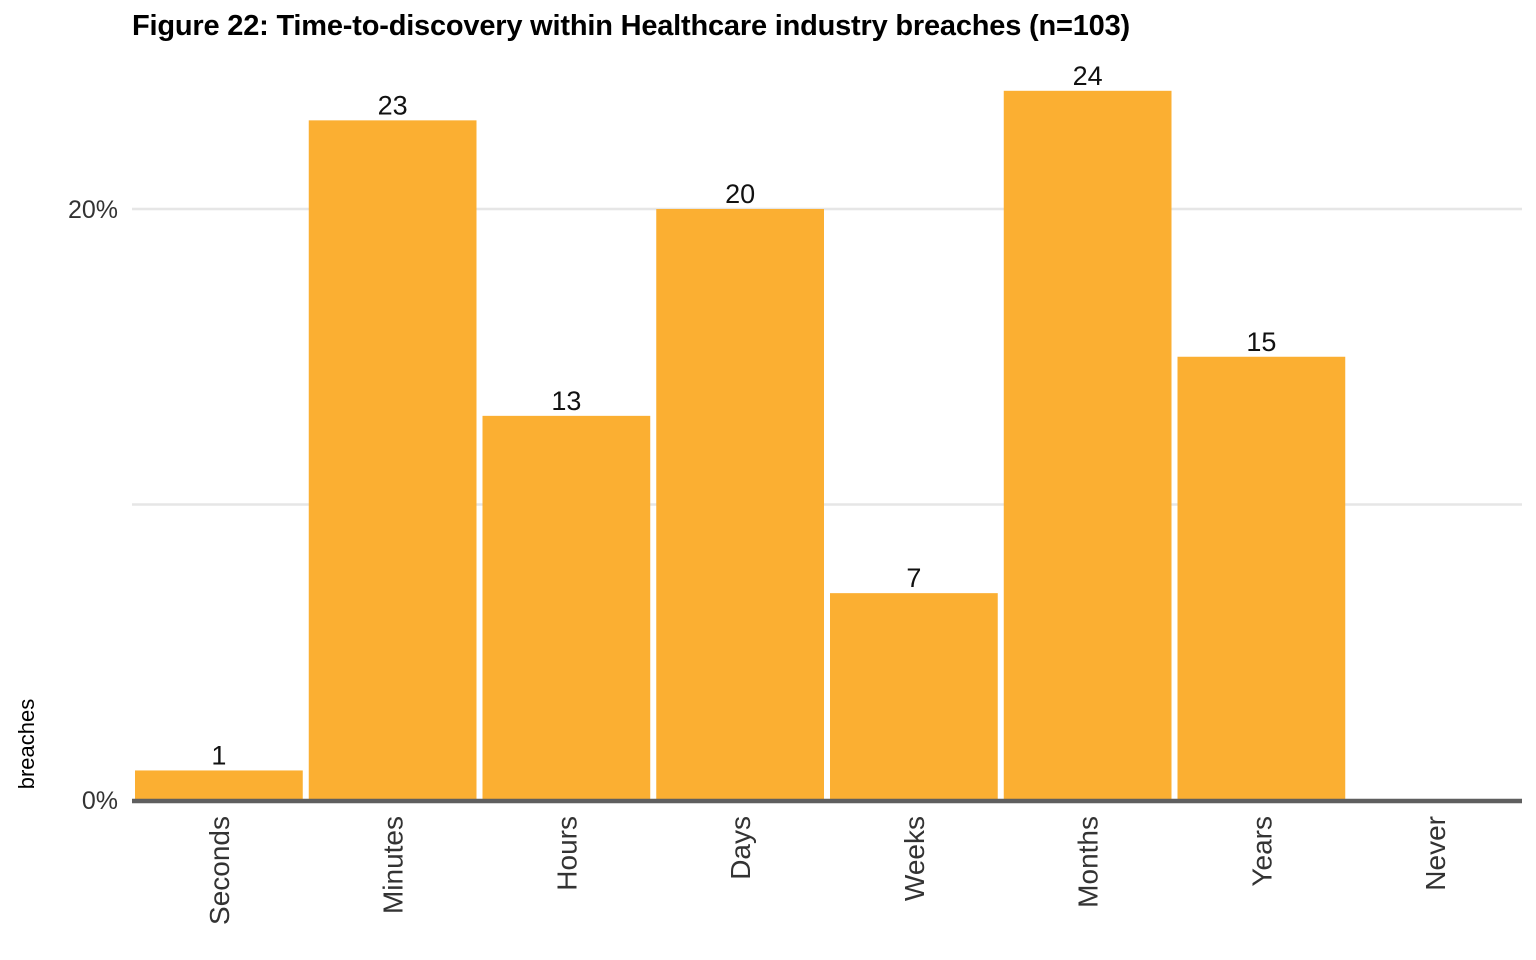 Image resolution: width=1536 pixels, height=960 pixels. Describe the element at coordinates (218, 755) in the screenshot. I see `data-label: 1` at that location.